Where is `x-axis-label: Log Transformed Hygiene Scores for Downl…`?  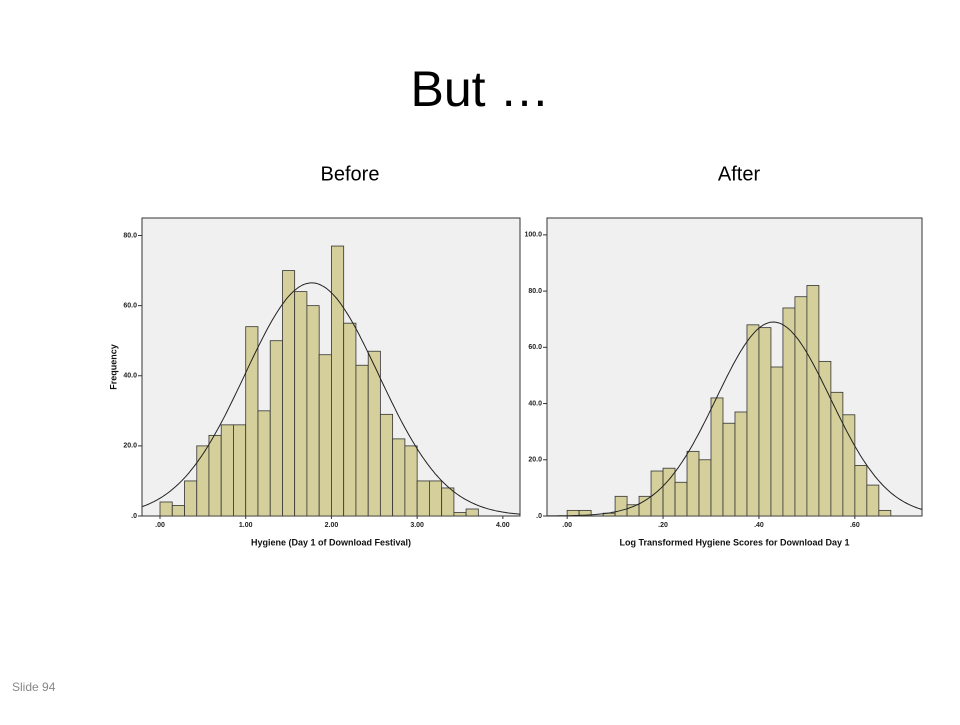 x-axis-label: Log Transformed Hygiene Scores for Downl… is located at coordinates (734, 542).